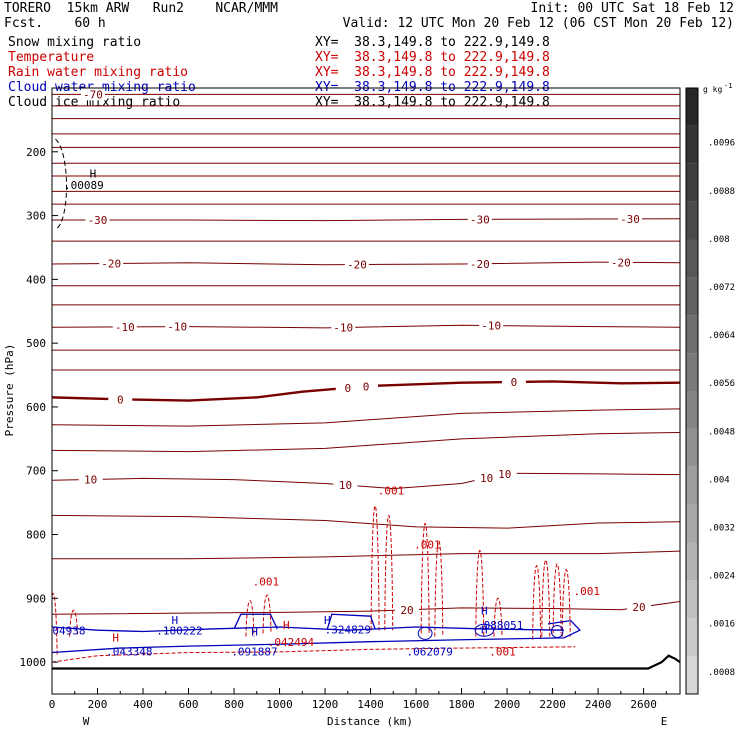  I want to click on cloud-water-label: .088051, so click(500, 625).